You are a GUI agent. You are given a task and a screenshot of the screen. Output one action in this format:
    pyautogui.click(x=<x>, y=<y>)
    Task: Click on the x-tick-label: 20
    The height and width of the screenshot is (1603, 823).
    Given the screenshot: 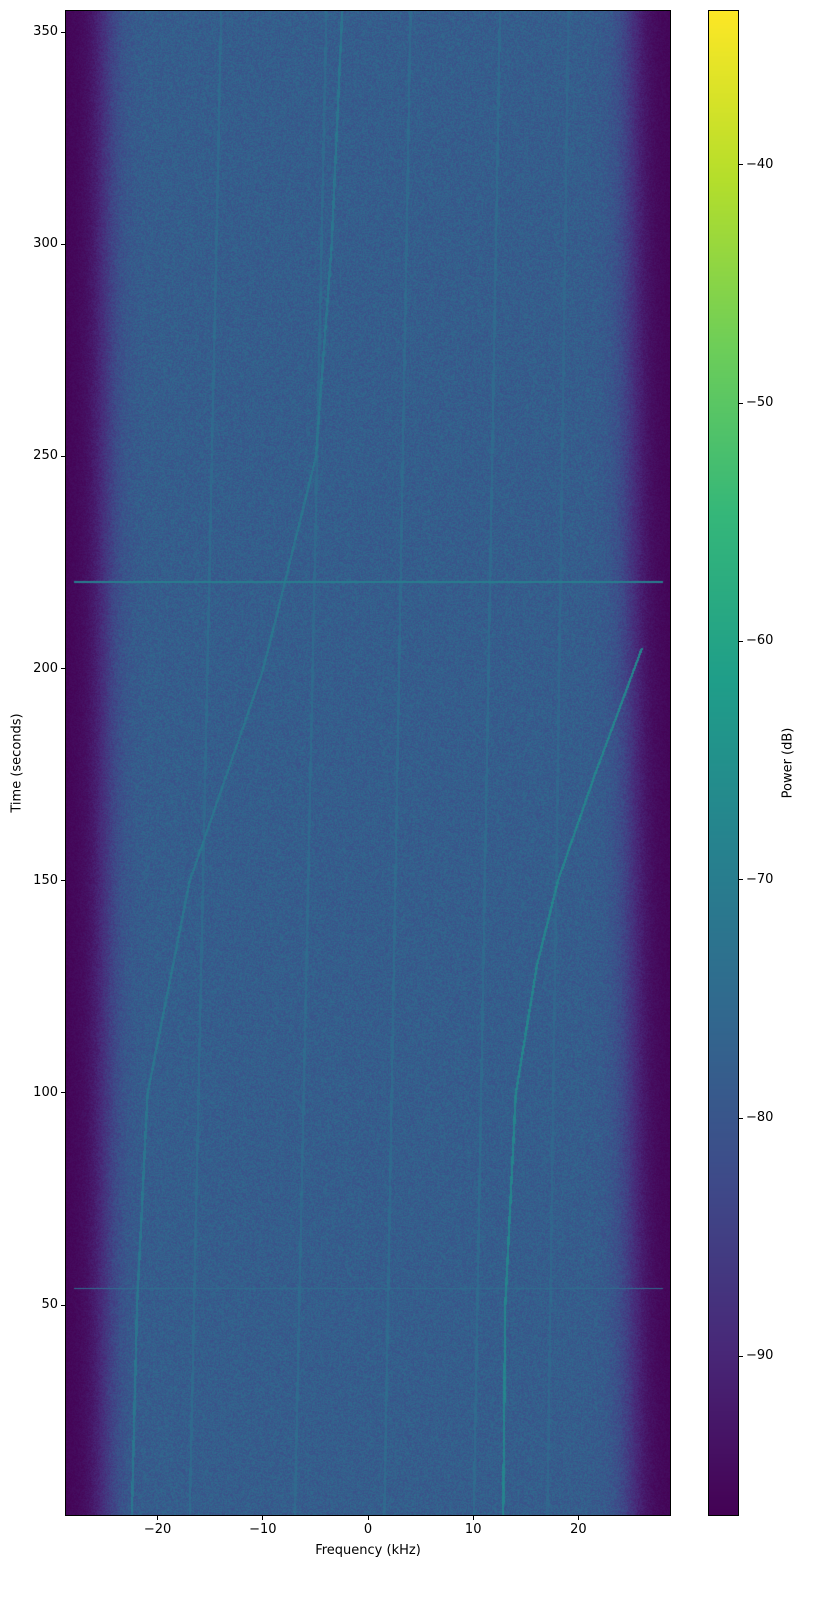 What is the action you would take?
    pyautogui.click(x=578, y=1529)
    